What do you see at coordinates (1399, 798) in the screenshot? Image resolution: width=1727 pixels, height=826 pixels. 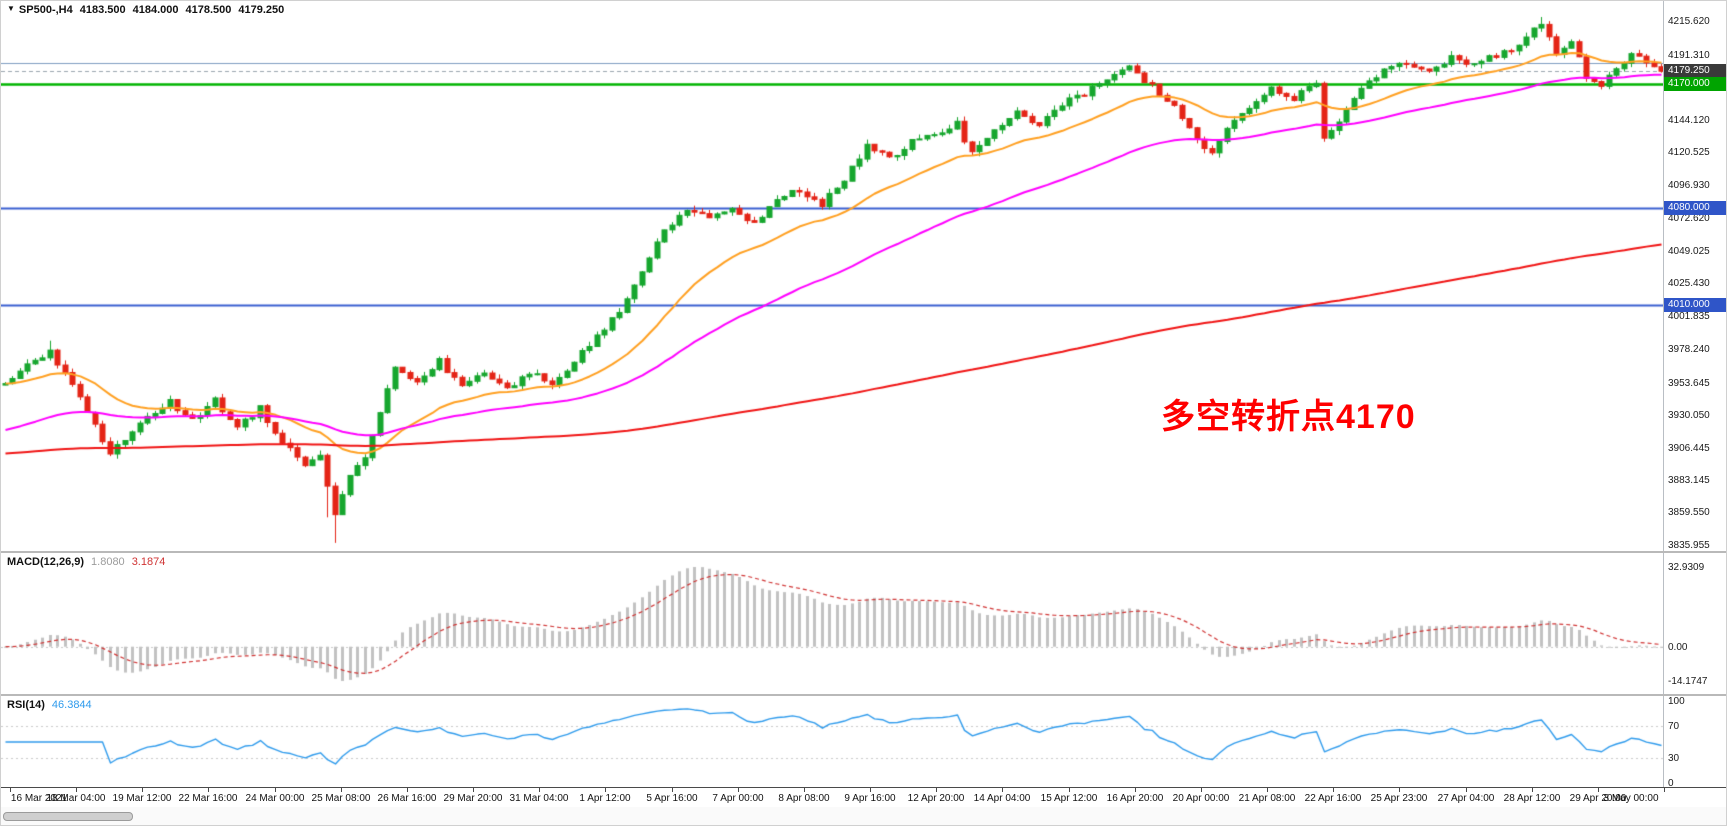 I see `time-label: 25 Apr 23:00` at bounding box center [1399, 798].